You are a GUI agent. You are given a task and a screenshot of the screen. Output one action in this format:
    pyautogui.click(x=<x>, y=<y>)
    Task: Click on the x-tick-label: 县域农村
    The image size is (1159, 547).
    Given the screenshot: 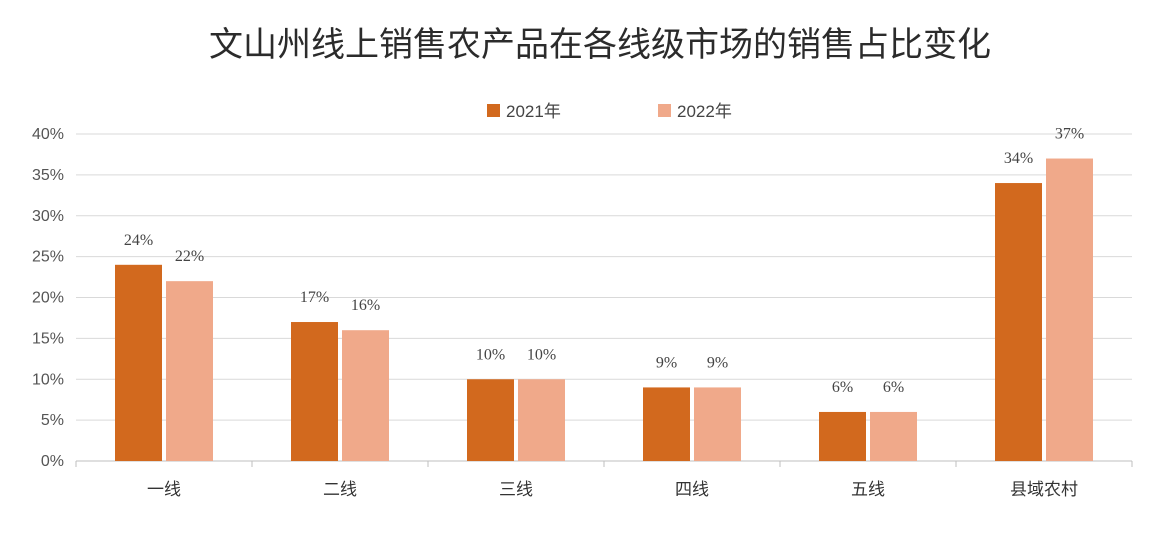 What is the action you would take?
    pyautogui.click(x=1044, y=490)
    